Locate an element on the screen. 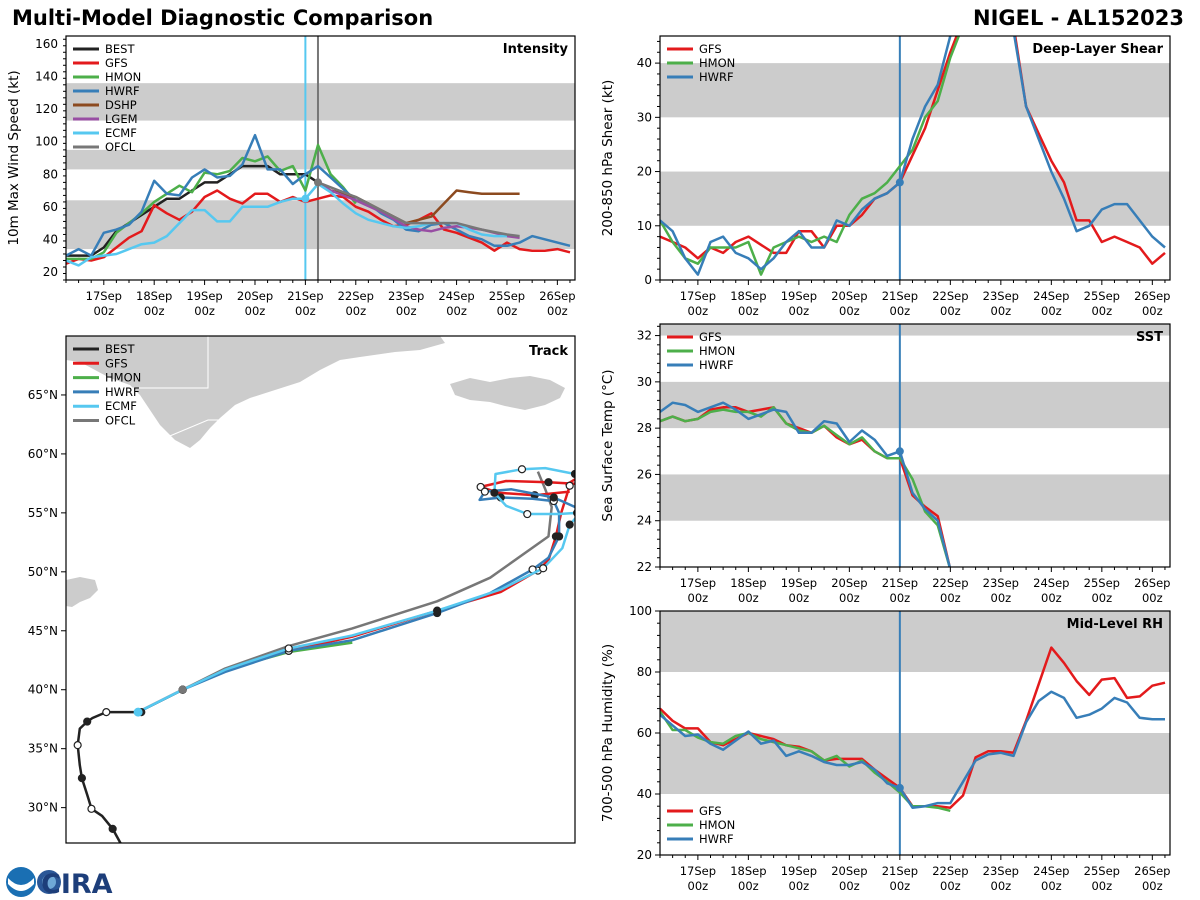  shear-xtick-label: 20Sep is located at coordinates (849, 296).